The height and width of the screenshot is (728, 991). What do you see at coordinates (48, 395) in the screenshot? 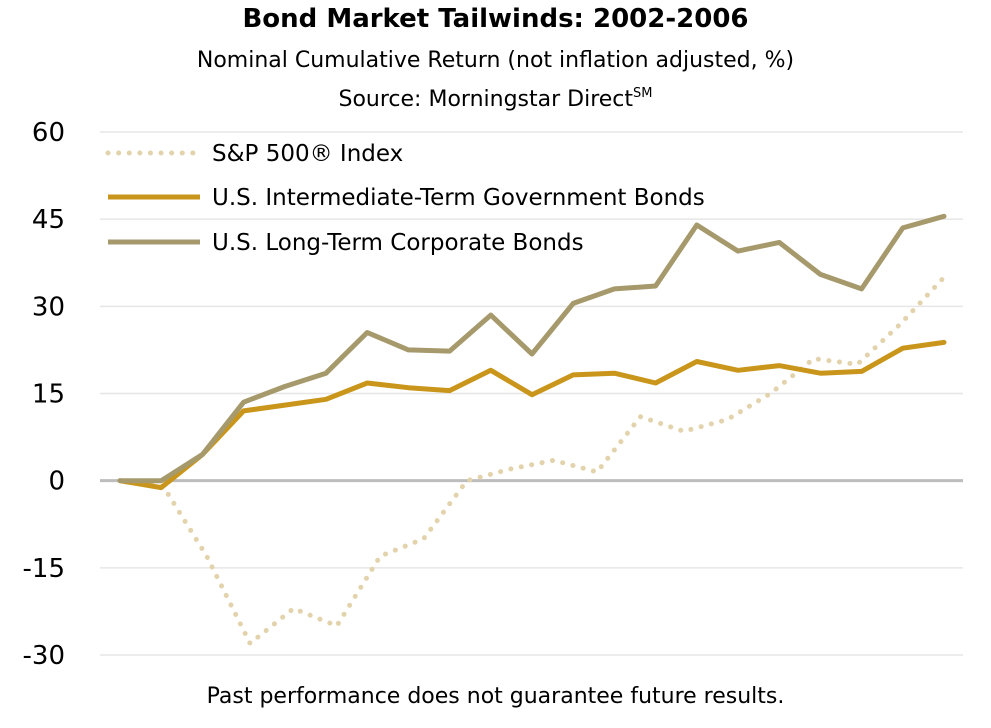
I see `y-tick-label: 15` at bounding box center [48, 395].